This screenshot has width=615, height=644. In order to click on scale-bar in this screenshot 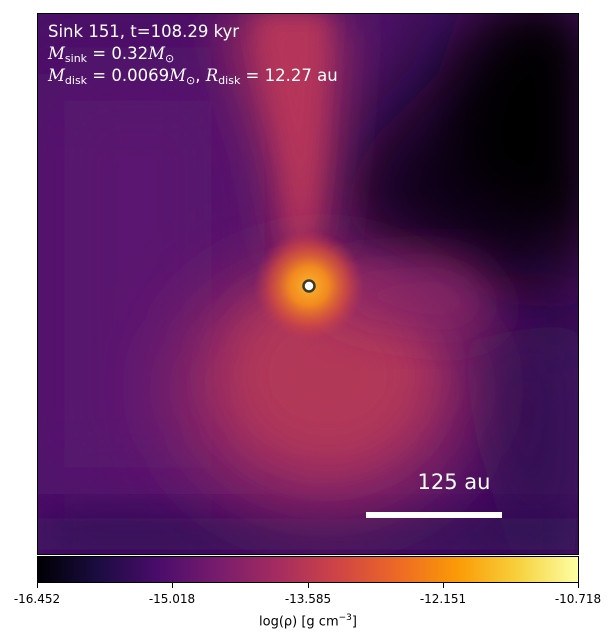, I will do `click(434, 515)`.